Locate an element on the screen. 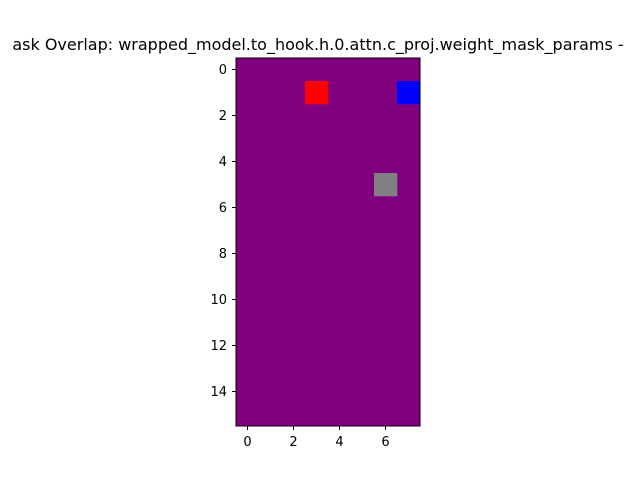 This screenshot has height=480, width=640. y-tick-label: 6 is located at coordinates (223, 208).